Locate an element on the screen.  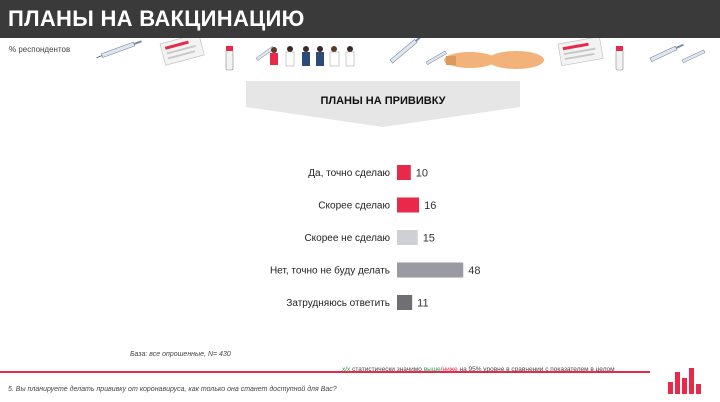
chart-title: ПЛАНЫ НА ПРИВИВКУ is located at coordinates (383, 101).